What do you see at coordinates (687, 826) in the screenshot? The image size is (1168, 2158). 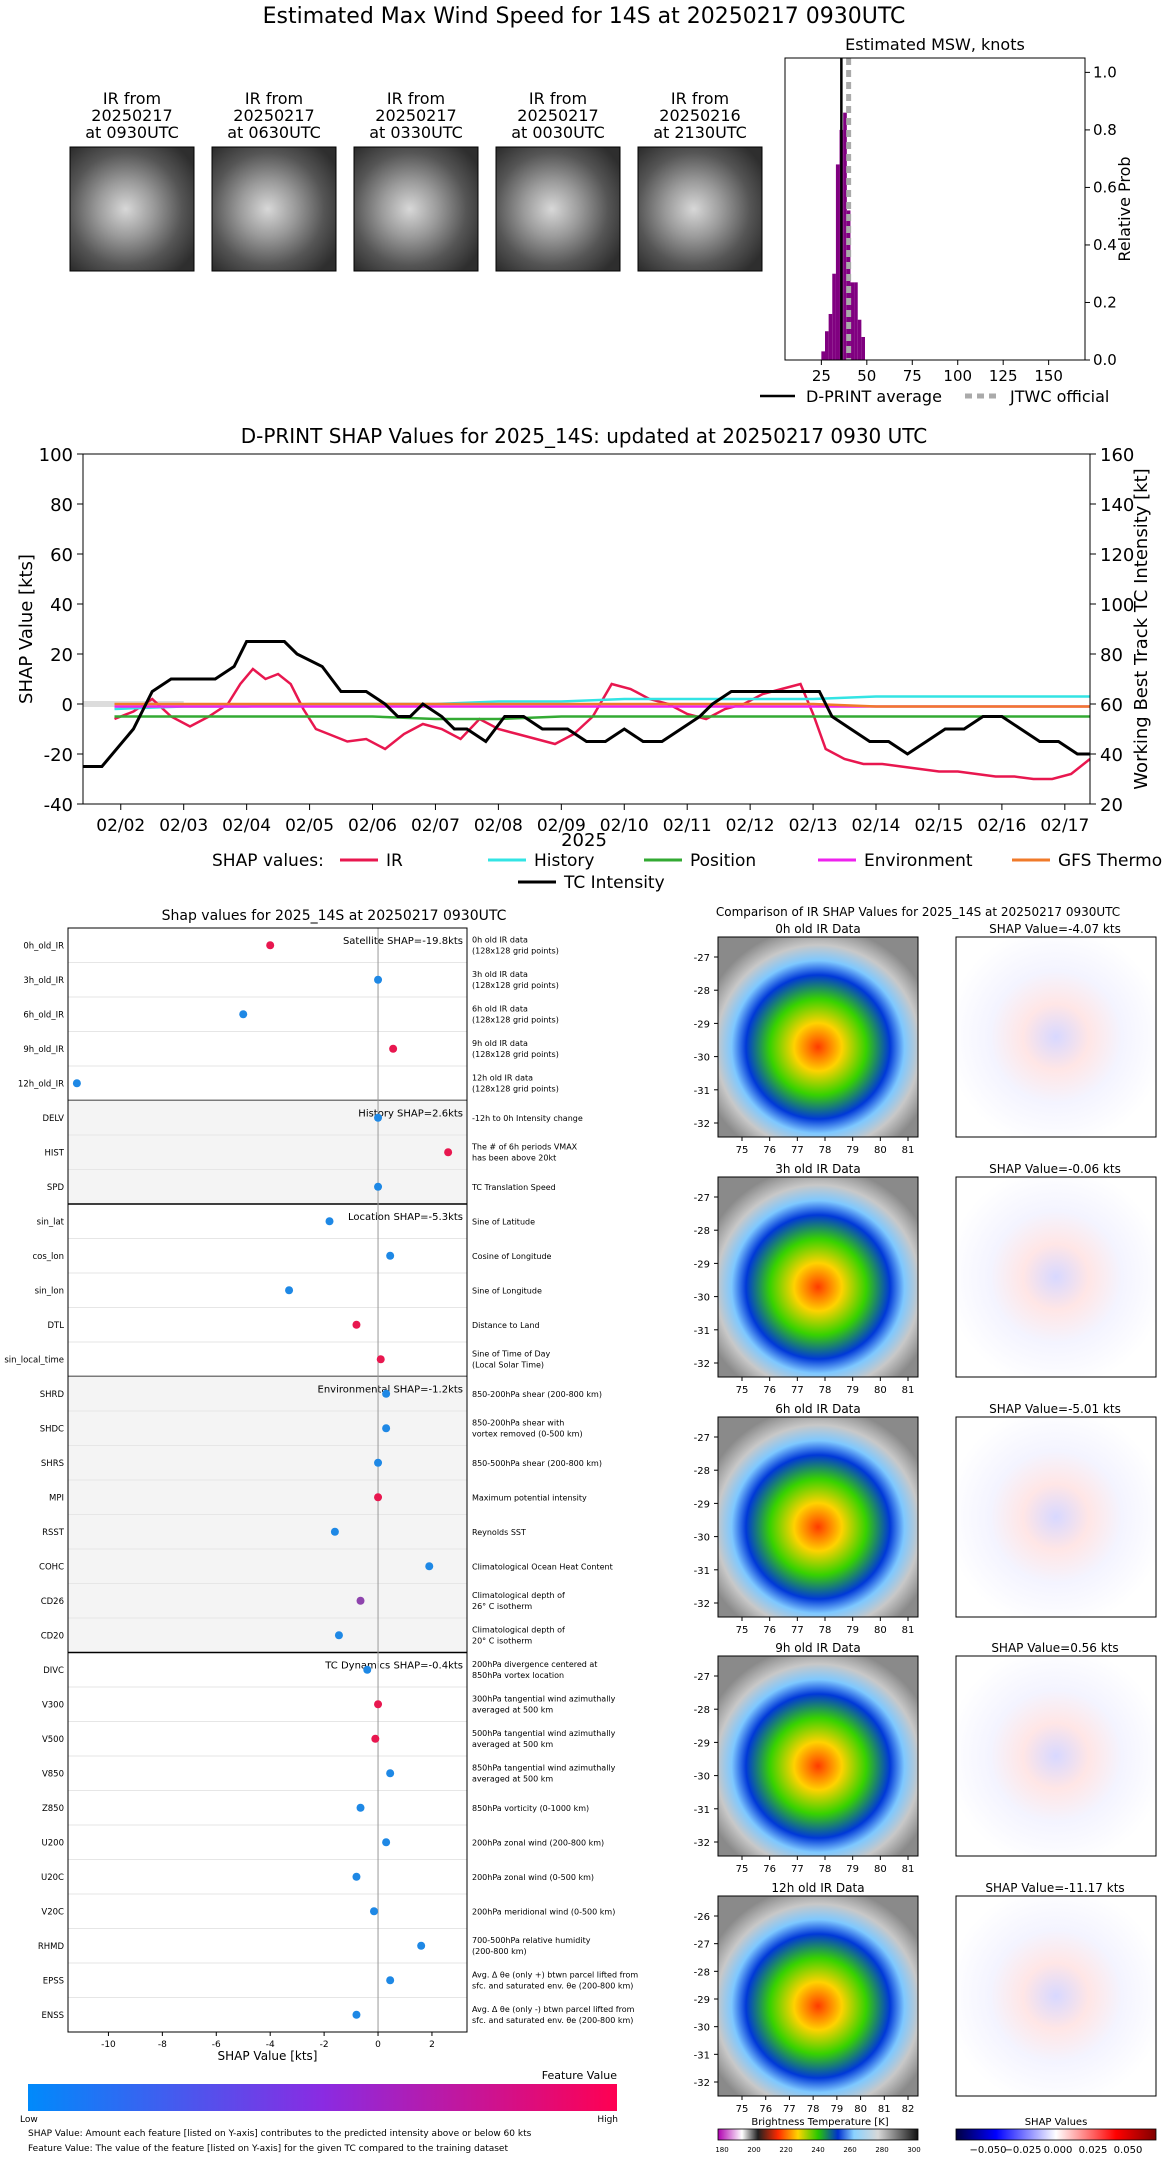 I see `timeseries-x-tick-label: 02/11` at bounding box center [687, 826].